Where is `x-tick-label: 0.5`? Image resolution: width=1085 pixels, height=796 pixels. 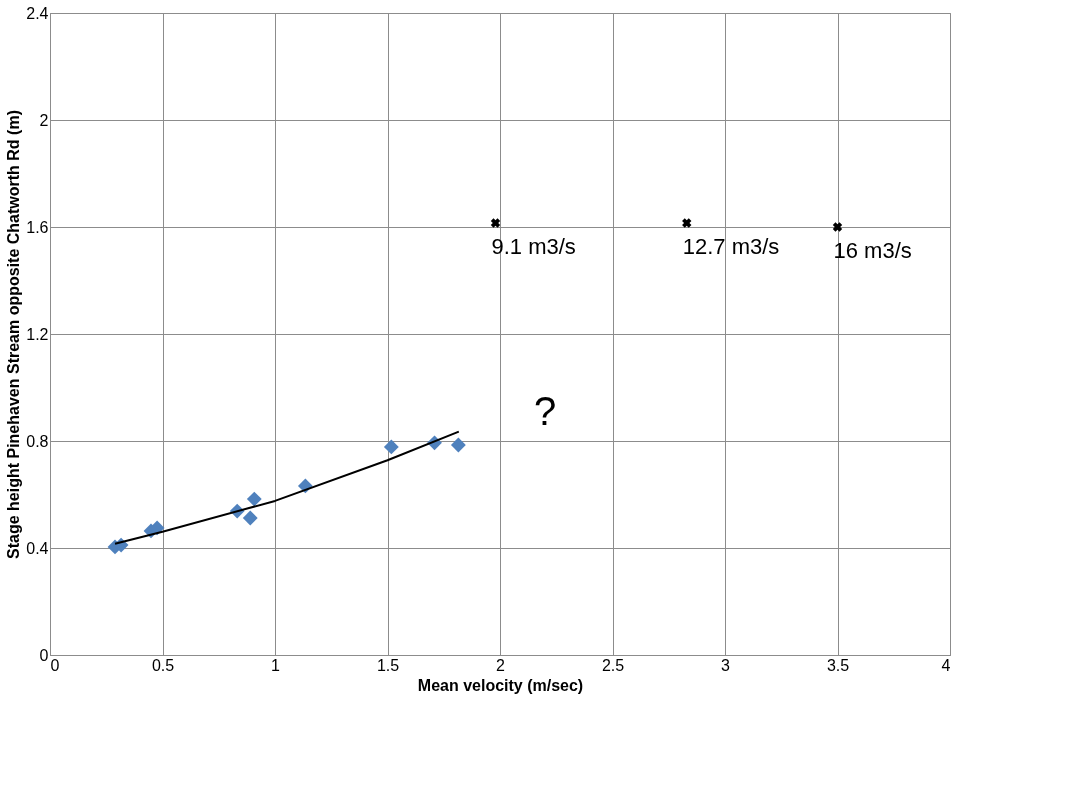
x-tick-label: 0.5 is located at coordinates (163, 665).